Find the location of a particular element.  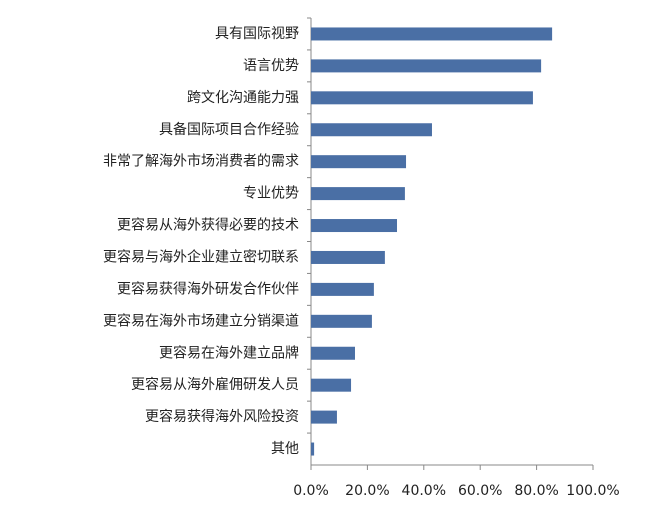

x-tick-label: 100.0% is located at coordinates (592, 491).